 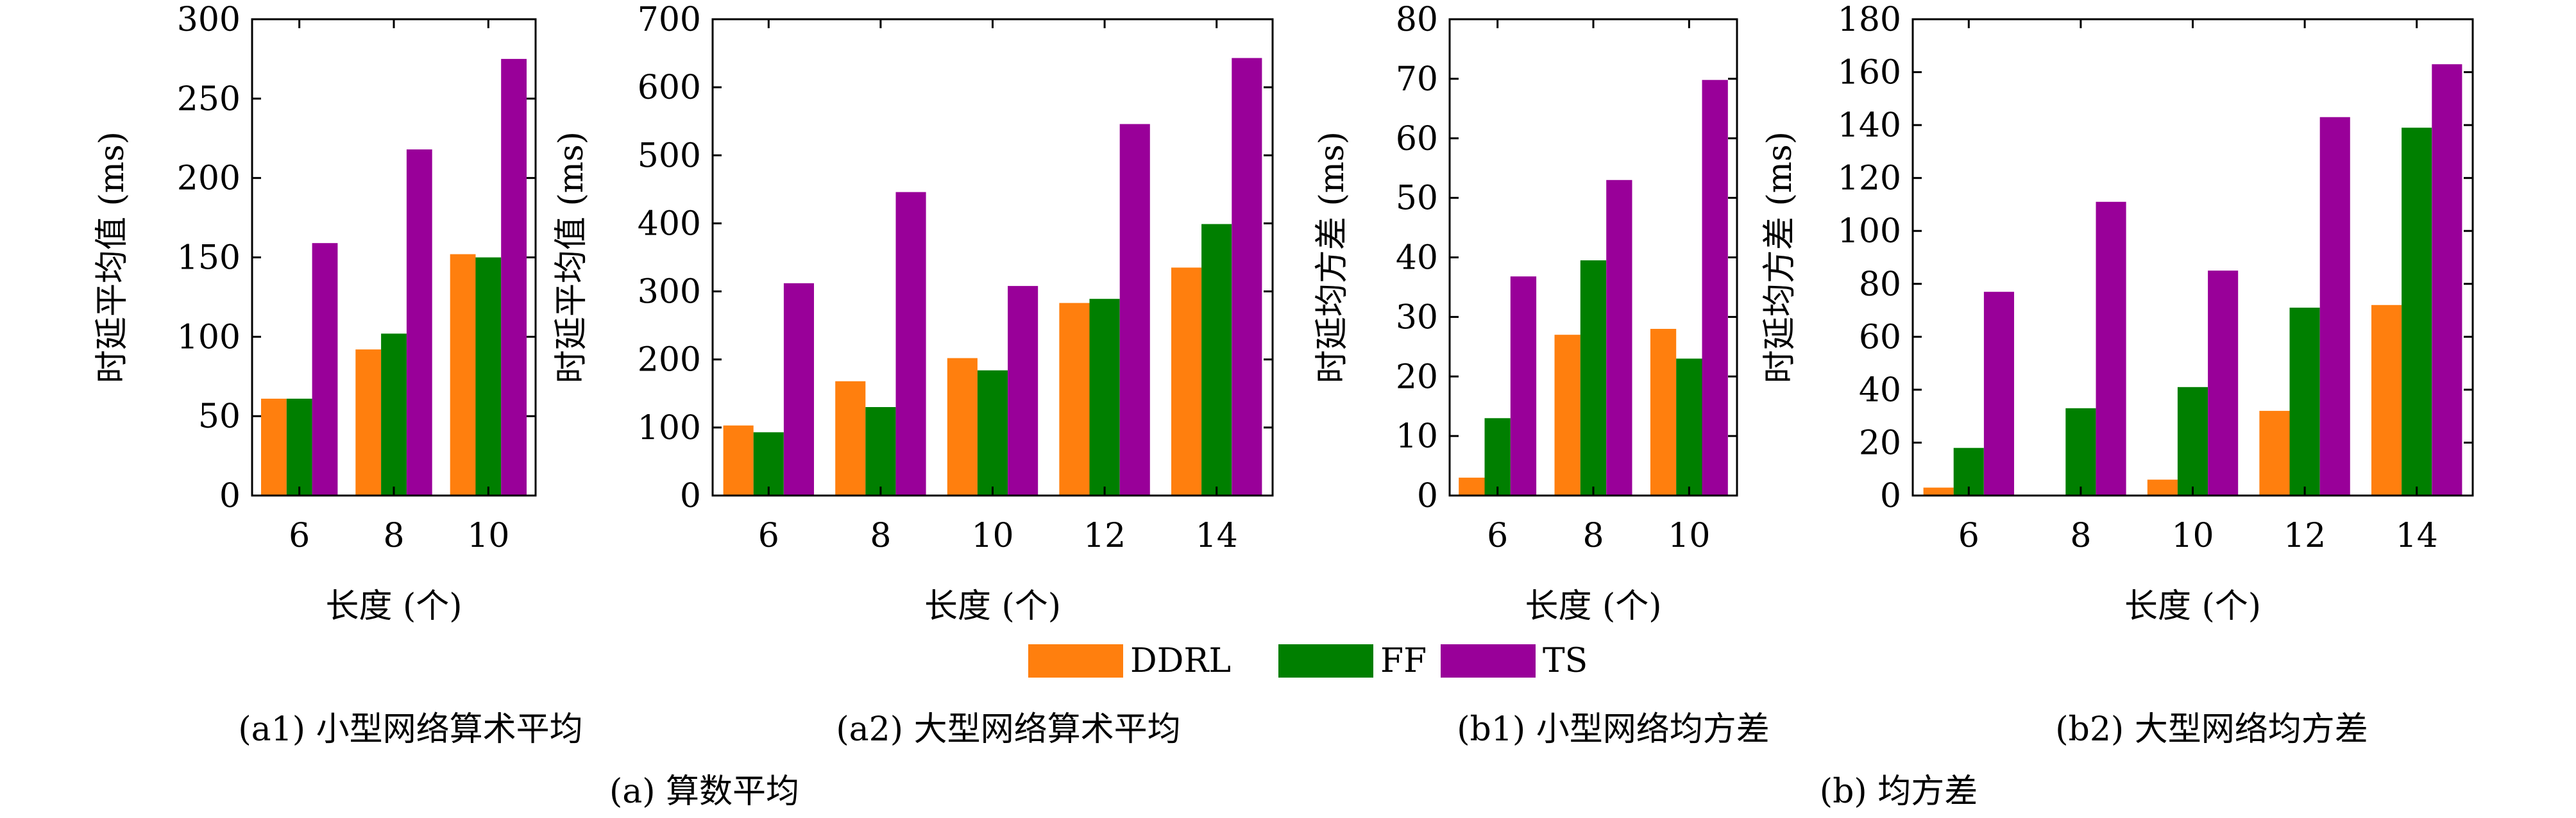 What do you see at coordinates (669, 20) in the screenshot?
I see `y-tick-label: 700` at bounding box center [669, 20].